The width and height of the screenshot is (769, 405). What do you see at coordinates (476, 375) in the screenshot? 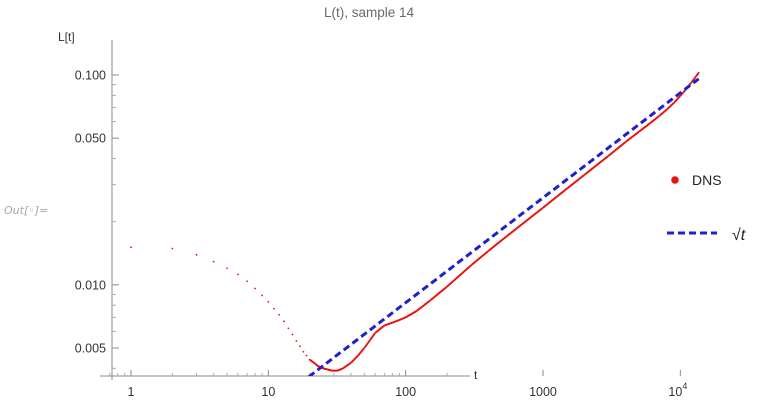
I see `x-axis-label: t` at bounding box center [476, 375].